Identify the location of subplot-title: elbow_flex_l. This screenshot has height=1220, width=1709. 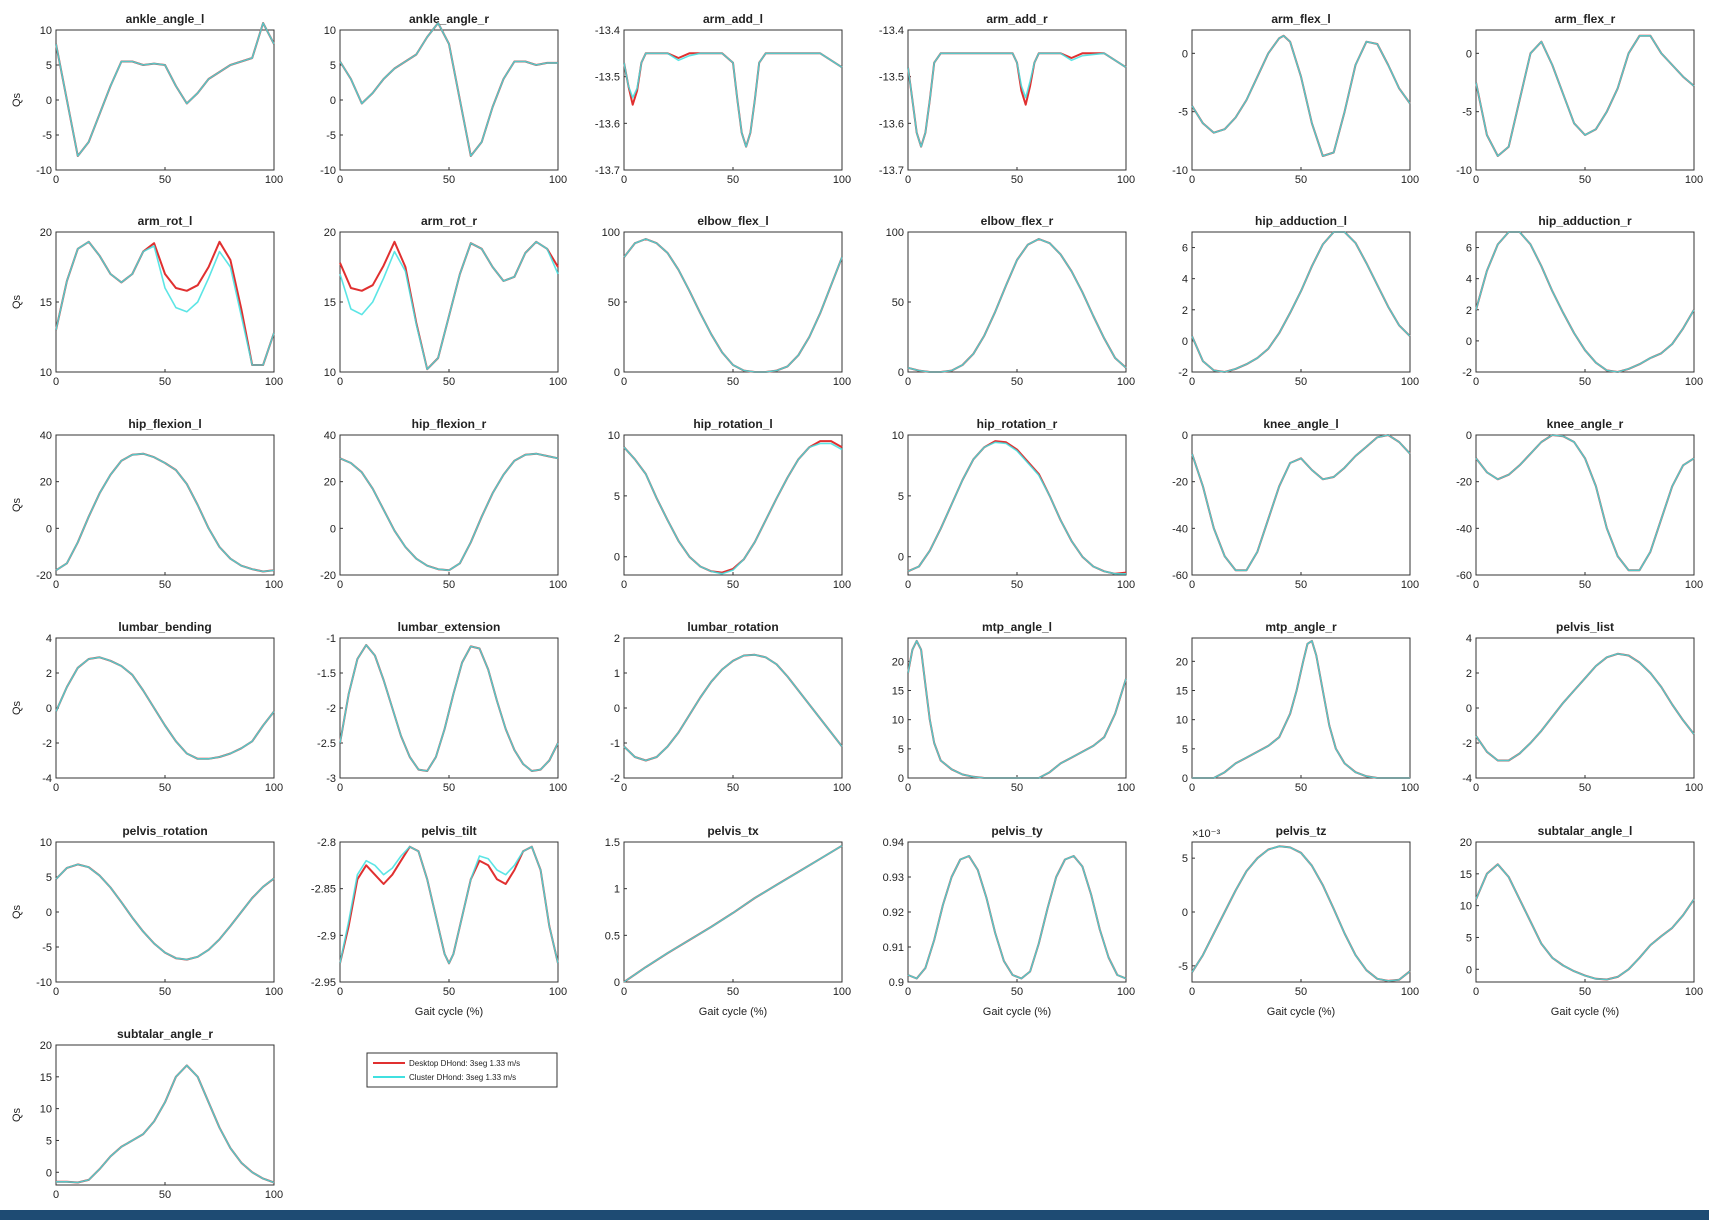
(732, 221).